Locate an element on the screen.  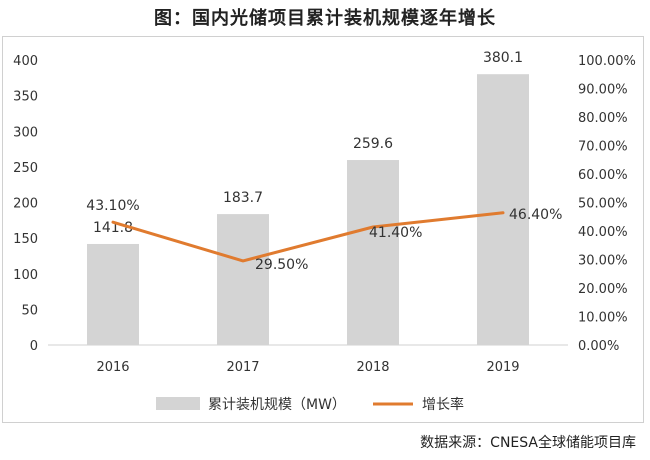
y-left-tick-label: 50 is located at coordinates (29, 310).